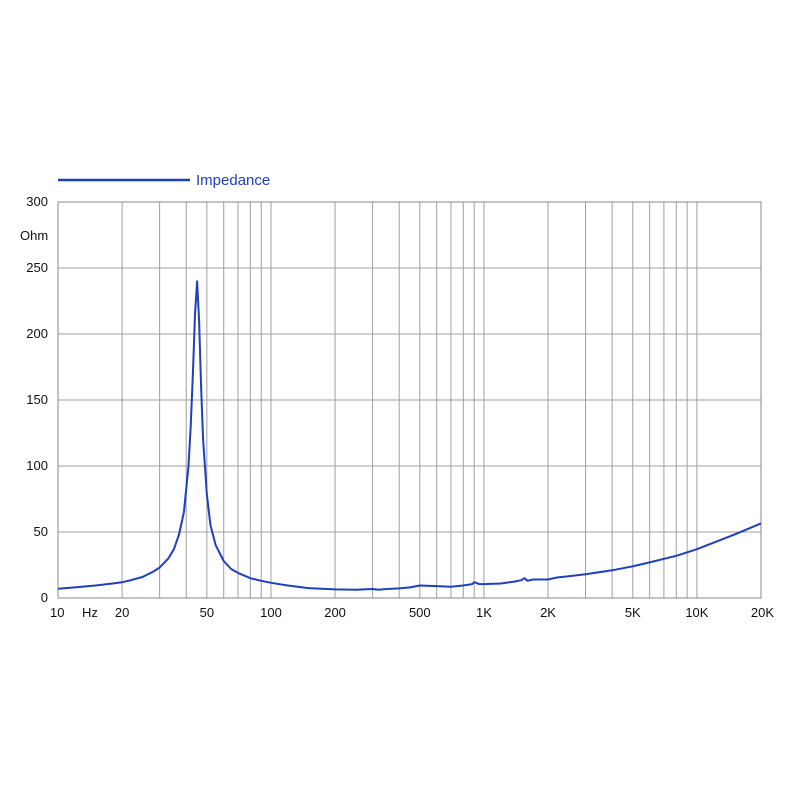 This screenshot has height=800, width=800. I want to click on x-tick-label: 20K, so click(762, 612).